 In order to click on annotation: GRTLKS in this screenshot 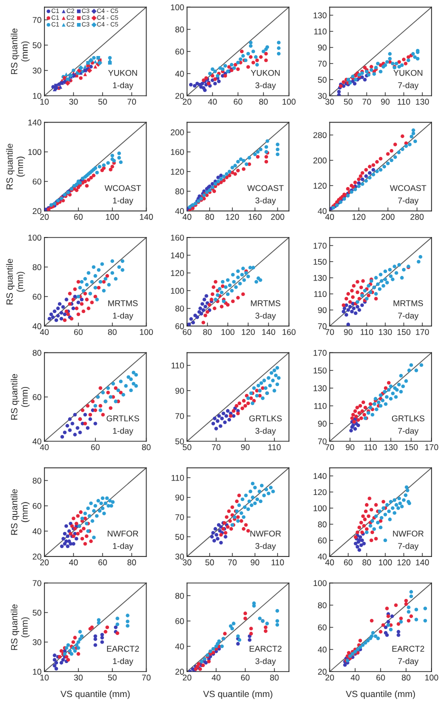, I will do `click(408, 418)`.